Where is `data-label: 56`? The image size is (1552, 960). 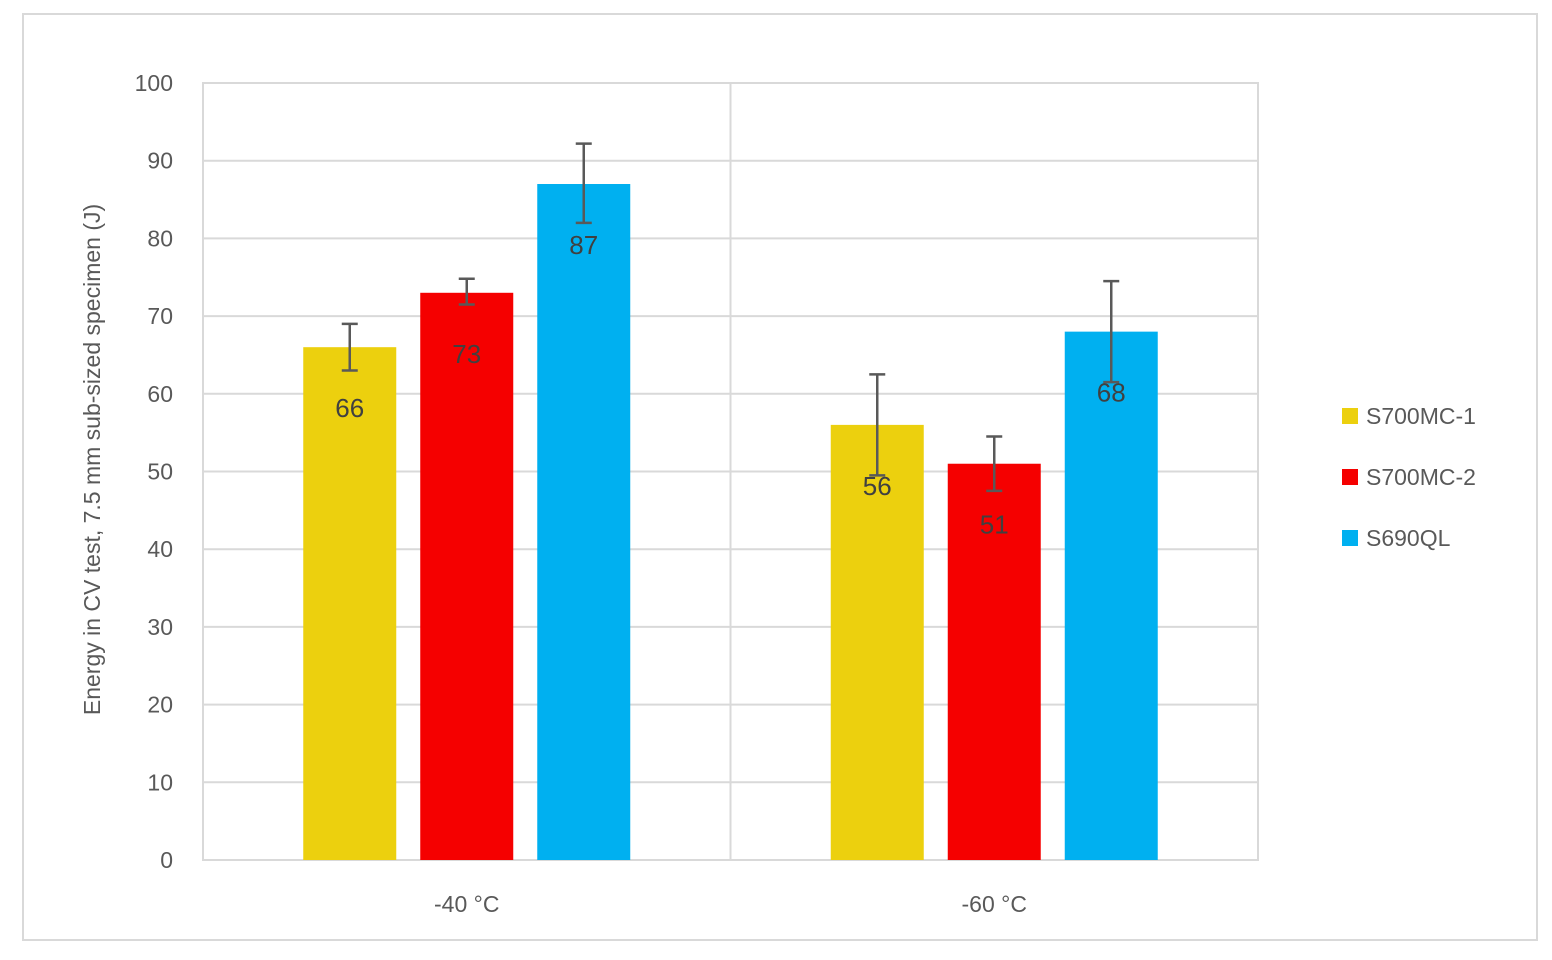
data-label: 56 is located at coordinates (877, 486).